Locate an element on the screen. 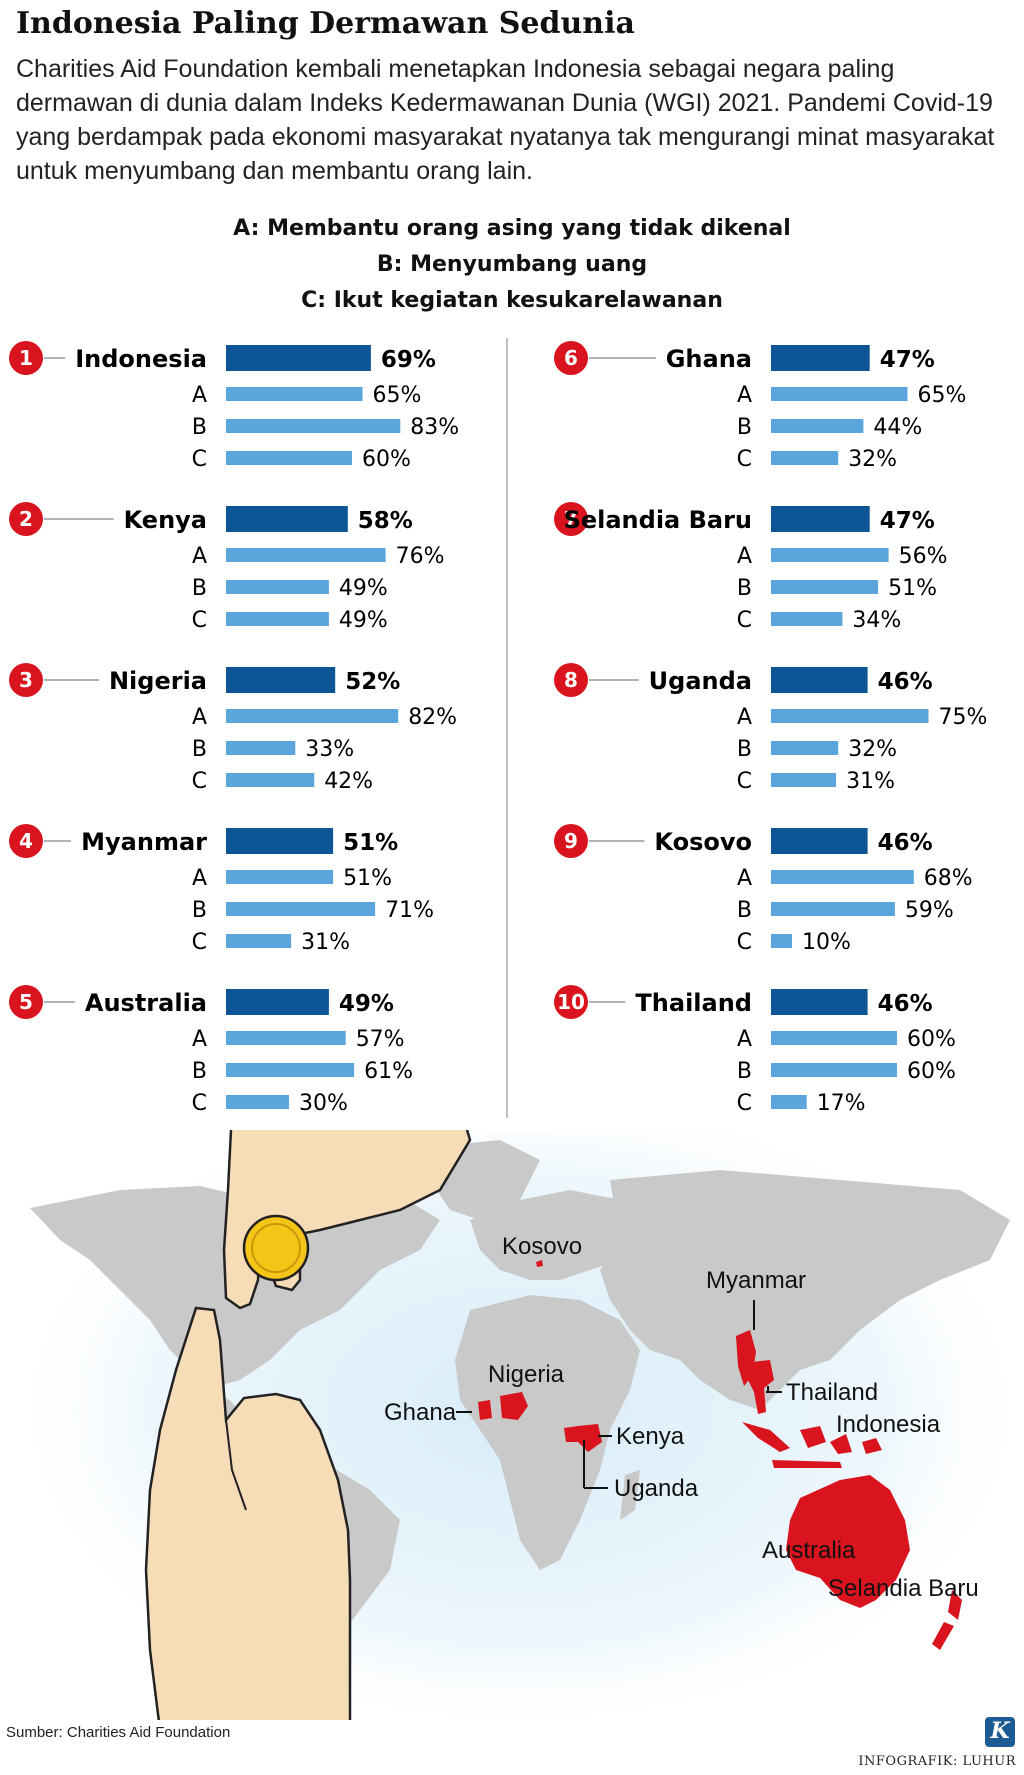 Image resolution: width=1024 pixels, height=1775 pixels. bar-myanmar-a is located at coordinates (280, 877).